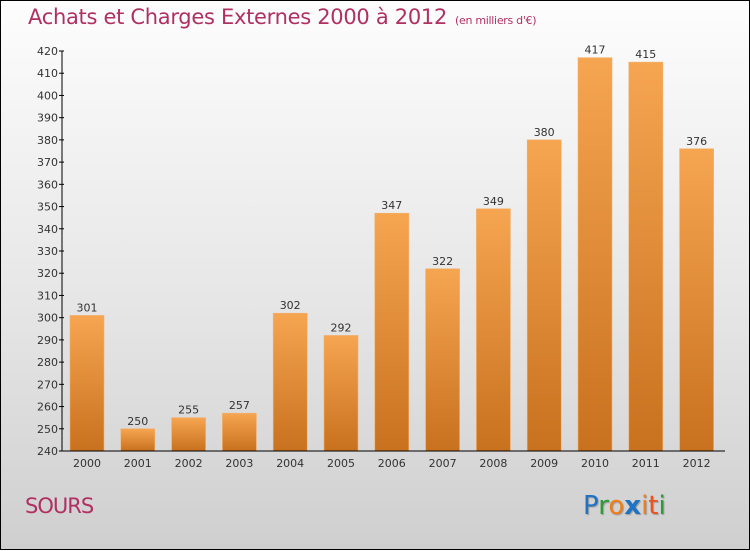 The width and height of the screenshot is (750, 551). What do you see at coordinates (47, 451) in the screenshot?
I see `y-tick-label-240: 240` at bounding box center [47, 451].